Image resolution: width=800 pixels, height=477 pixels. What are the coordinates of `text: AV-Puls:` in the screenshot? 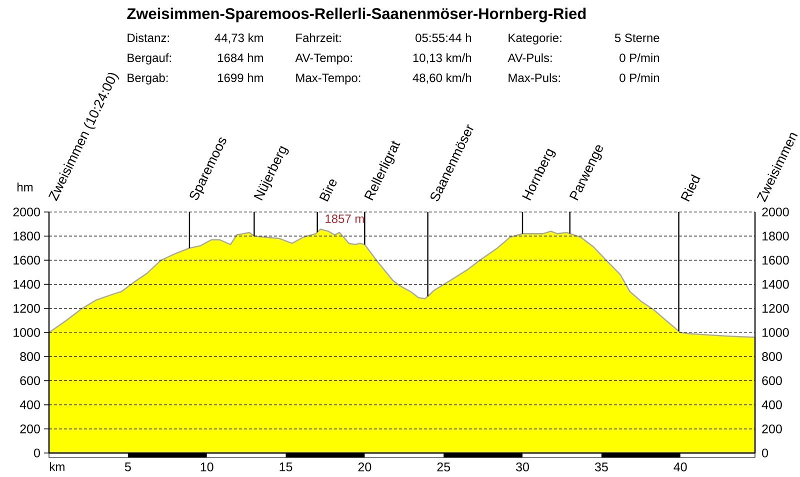 It's located at (530, 57).